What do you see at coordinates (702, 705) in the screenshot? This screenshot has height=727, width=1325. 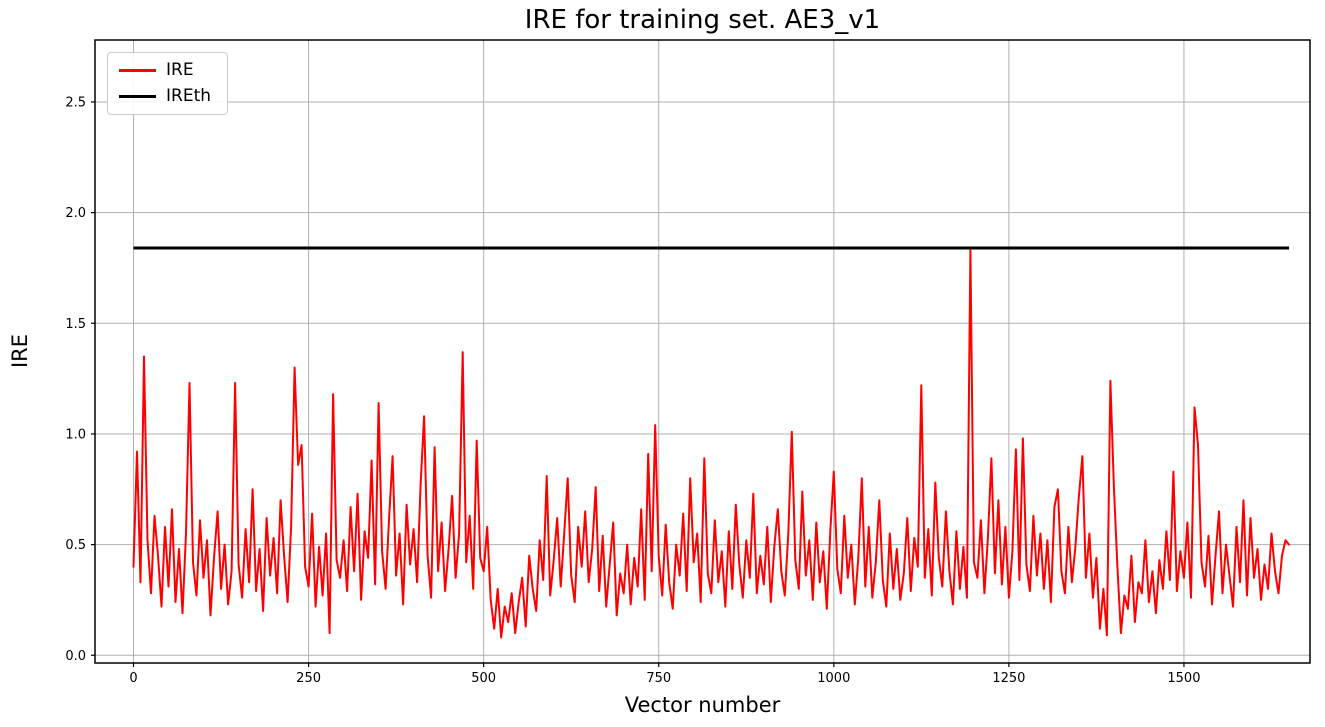 I see `x-axis-label: Vector number` at bounding box center [702, 705].